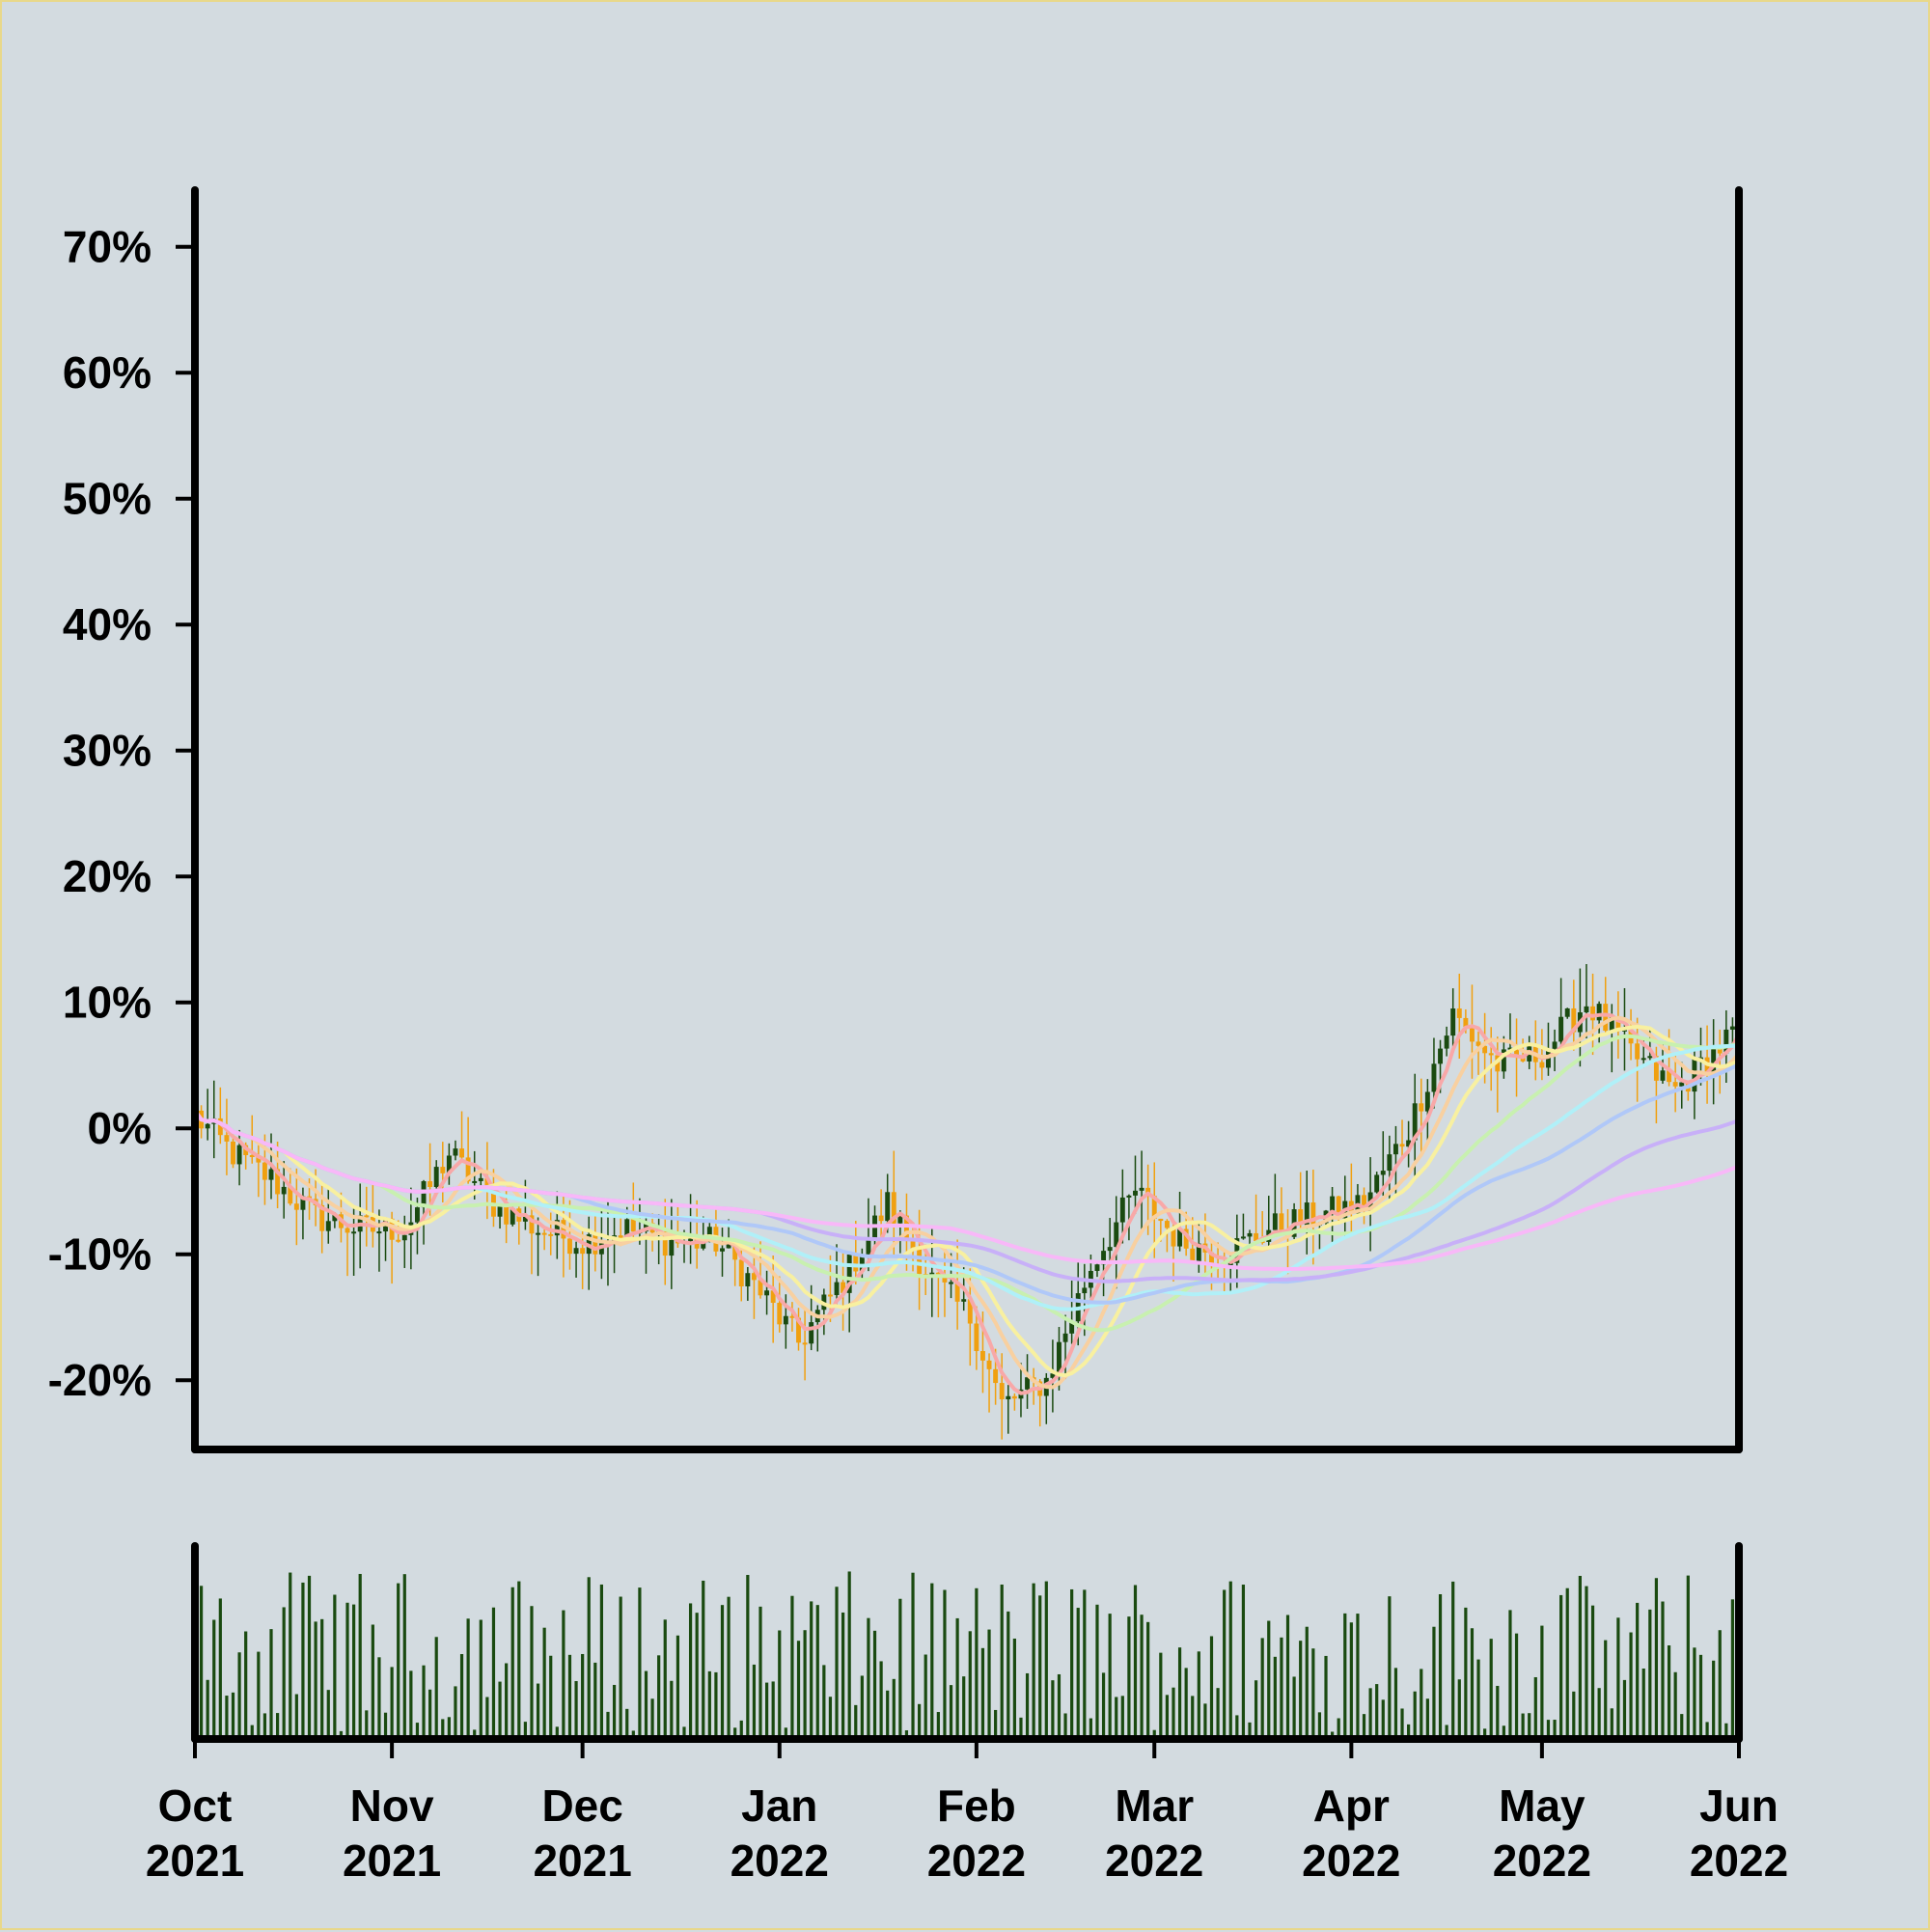  What do you see at coordinates (195, 1805) in the screenshot?
I see `x-tick-label-month: Oct` at bounding box center [195, 1805].